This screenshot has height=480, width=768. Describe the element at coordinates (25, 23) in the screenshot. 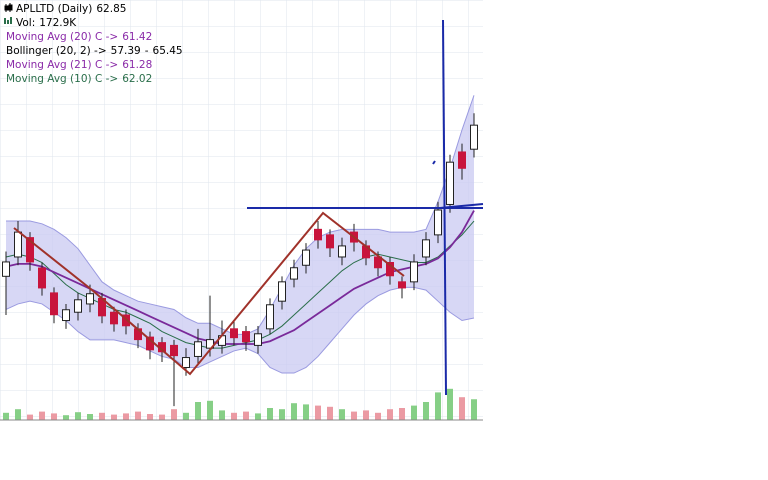

I see `legend-label: Vol:` at that location.